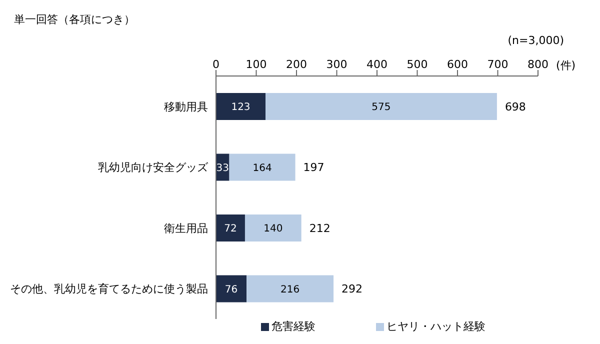 The width and height of the screenshot is (600, 344). What do you see at coordinates (186, 107) in the screenshot?
I see `y-tick-label: 移動用具` at bounding box center [186, 107].